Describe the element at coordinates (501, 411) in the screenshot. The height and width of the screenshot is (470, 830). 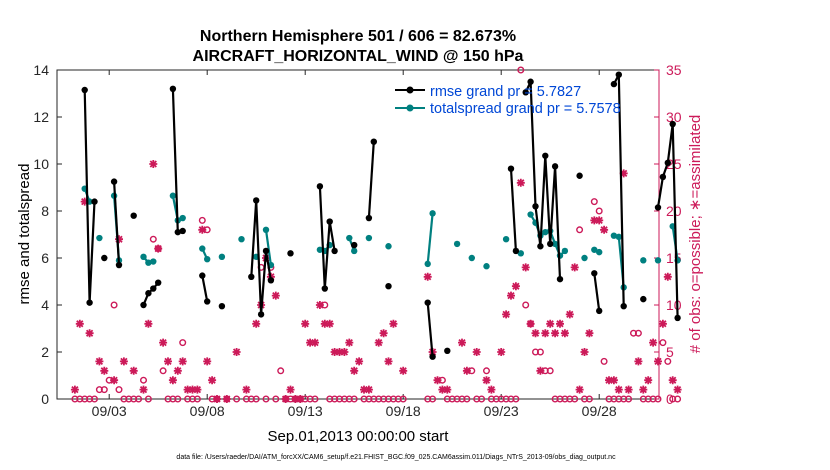
I see `x-tick-label: 09/23` at that location.